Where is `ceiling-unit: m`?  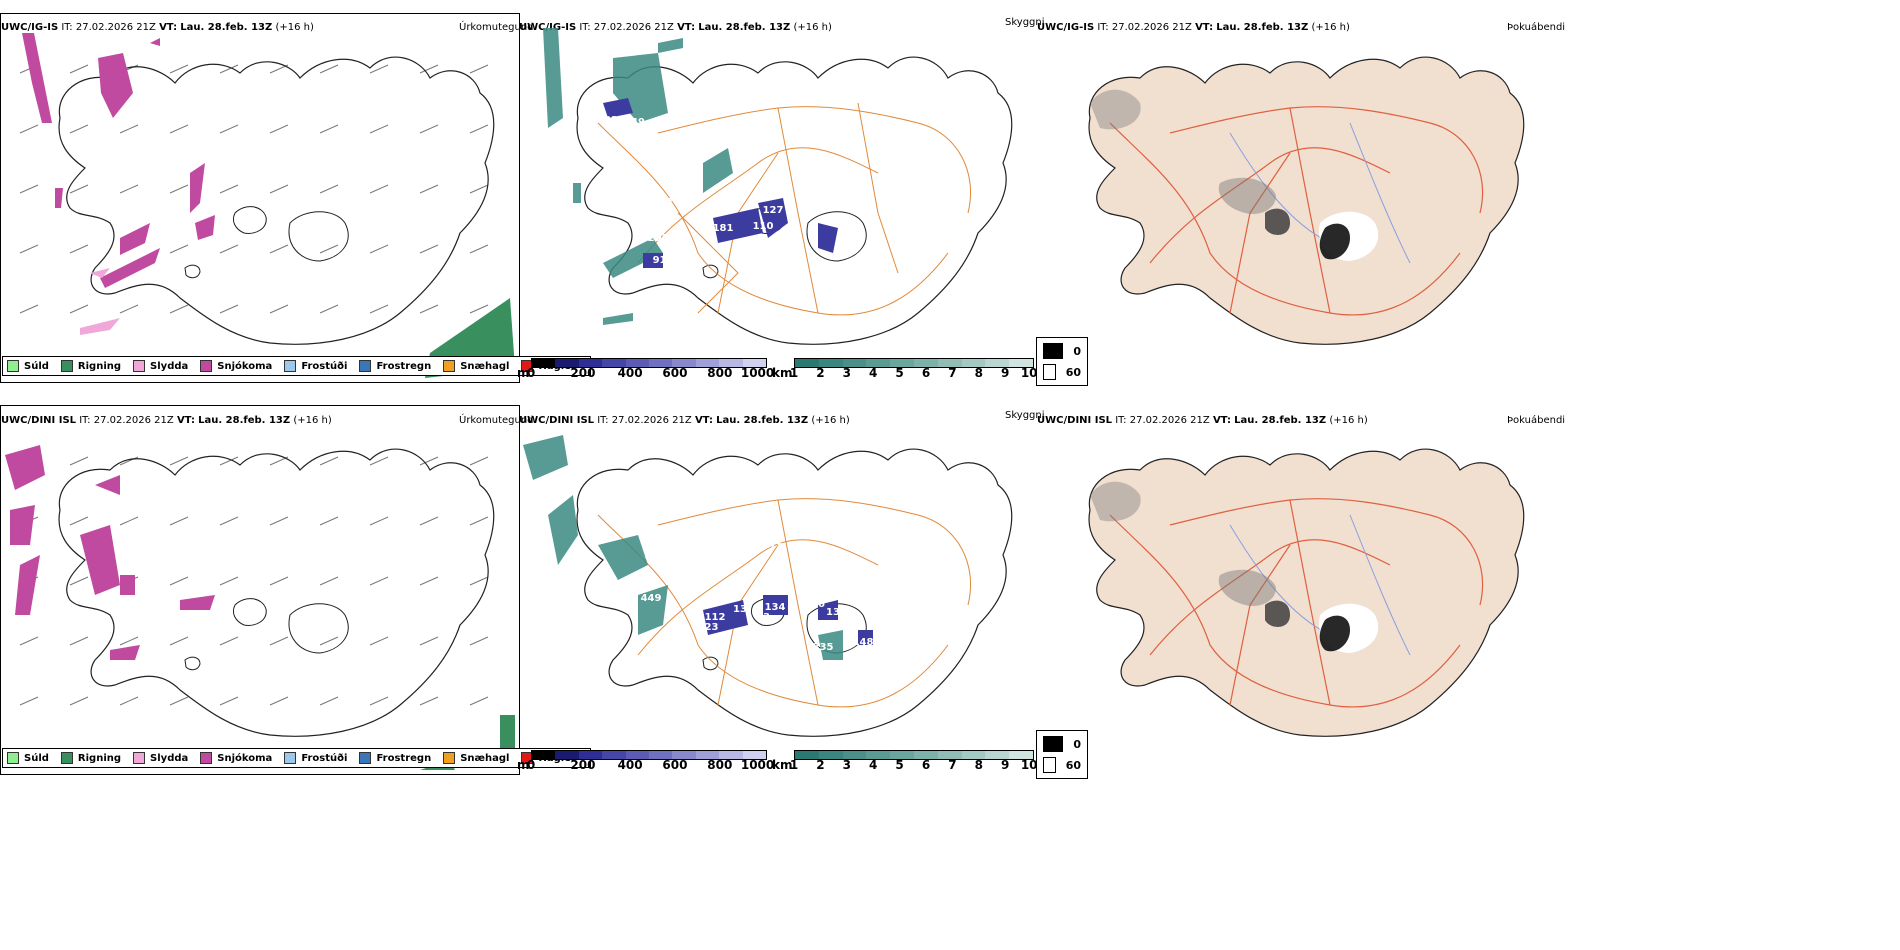 ceiling-unit: m is located at coordinates (523, 373).